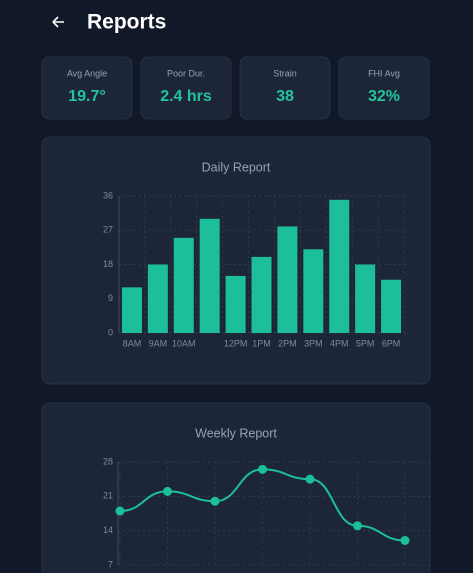 The image size is (473, 573). I want to click on page-title: Reports, so click(126, 22).